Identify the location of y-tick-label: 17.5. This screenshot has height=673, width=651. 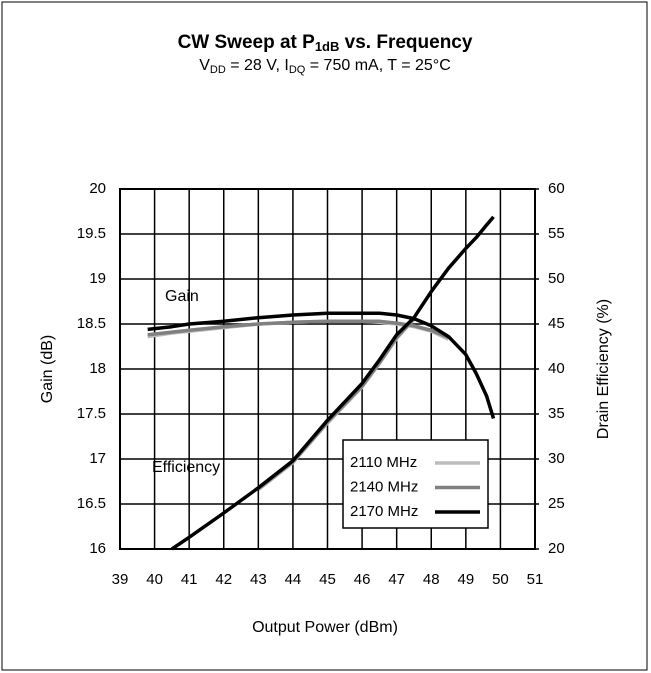
(91, 413).